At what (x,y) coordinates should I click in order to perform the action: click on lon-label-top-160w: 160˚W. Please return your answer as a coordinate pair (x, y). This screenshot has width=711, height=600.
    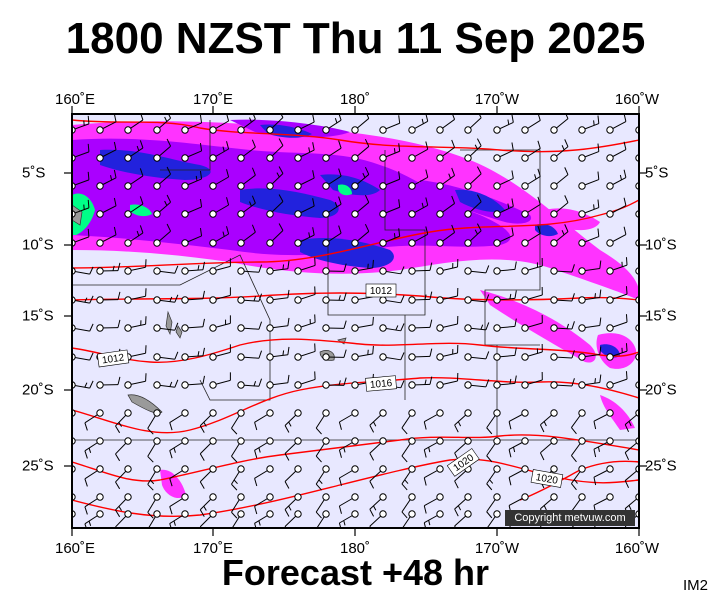
    Looking at the image, I should click on (637, 99).